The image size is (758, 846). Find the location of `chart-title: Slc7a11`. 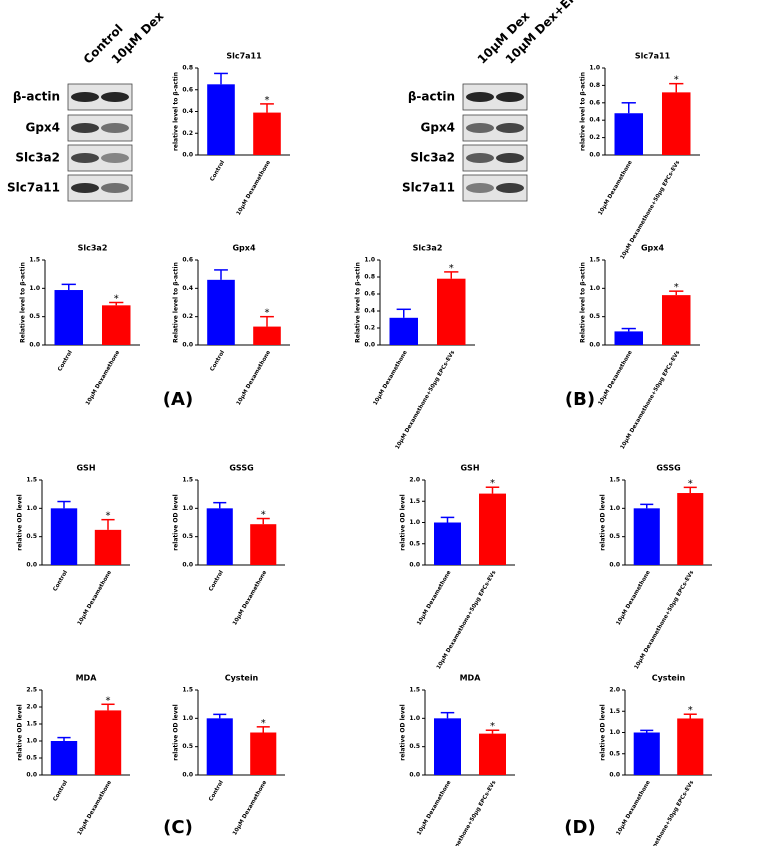

chart-title: Slc7a11 is located at coordinates (244, 56).